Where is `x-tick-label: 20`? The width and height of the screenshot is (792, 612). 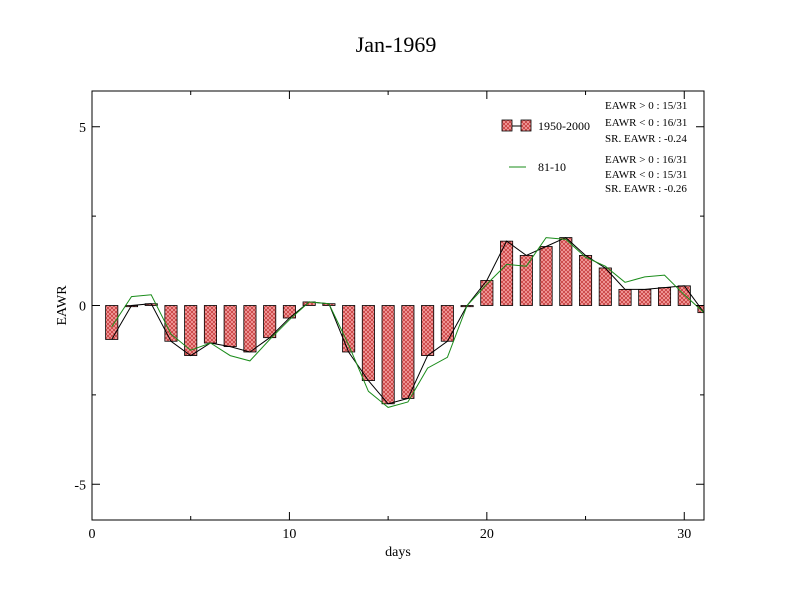 x-tick-label: 20 is located at coordinates (487, 534).